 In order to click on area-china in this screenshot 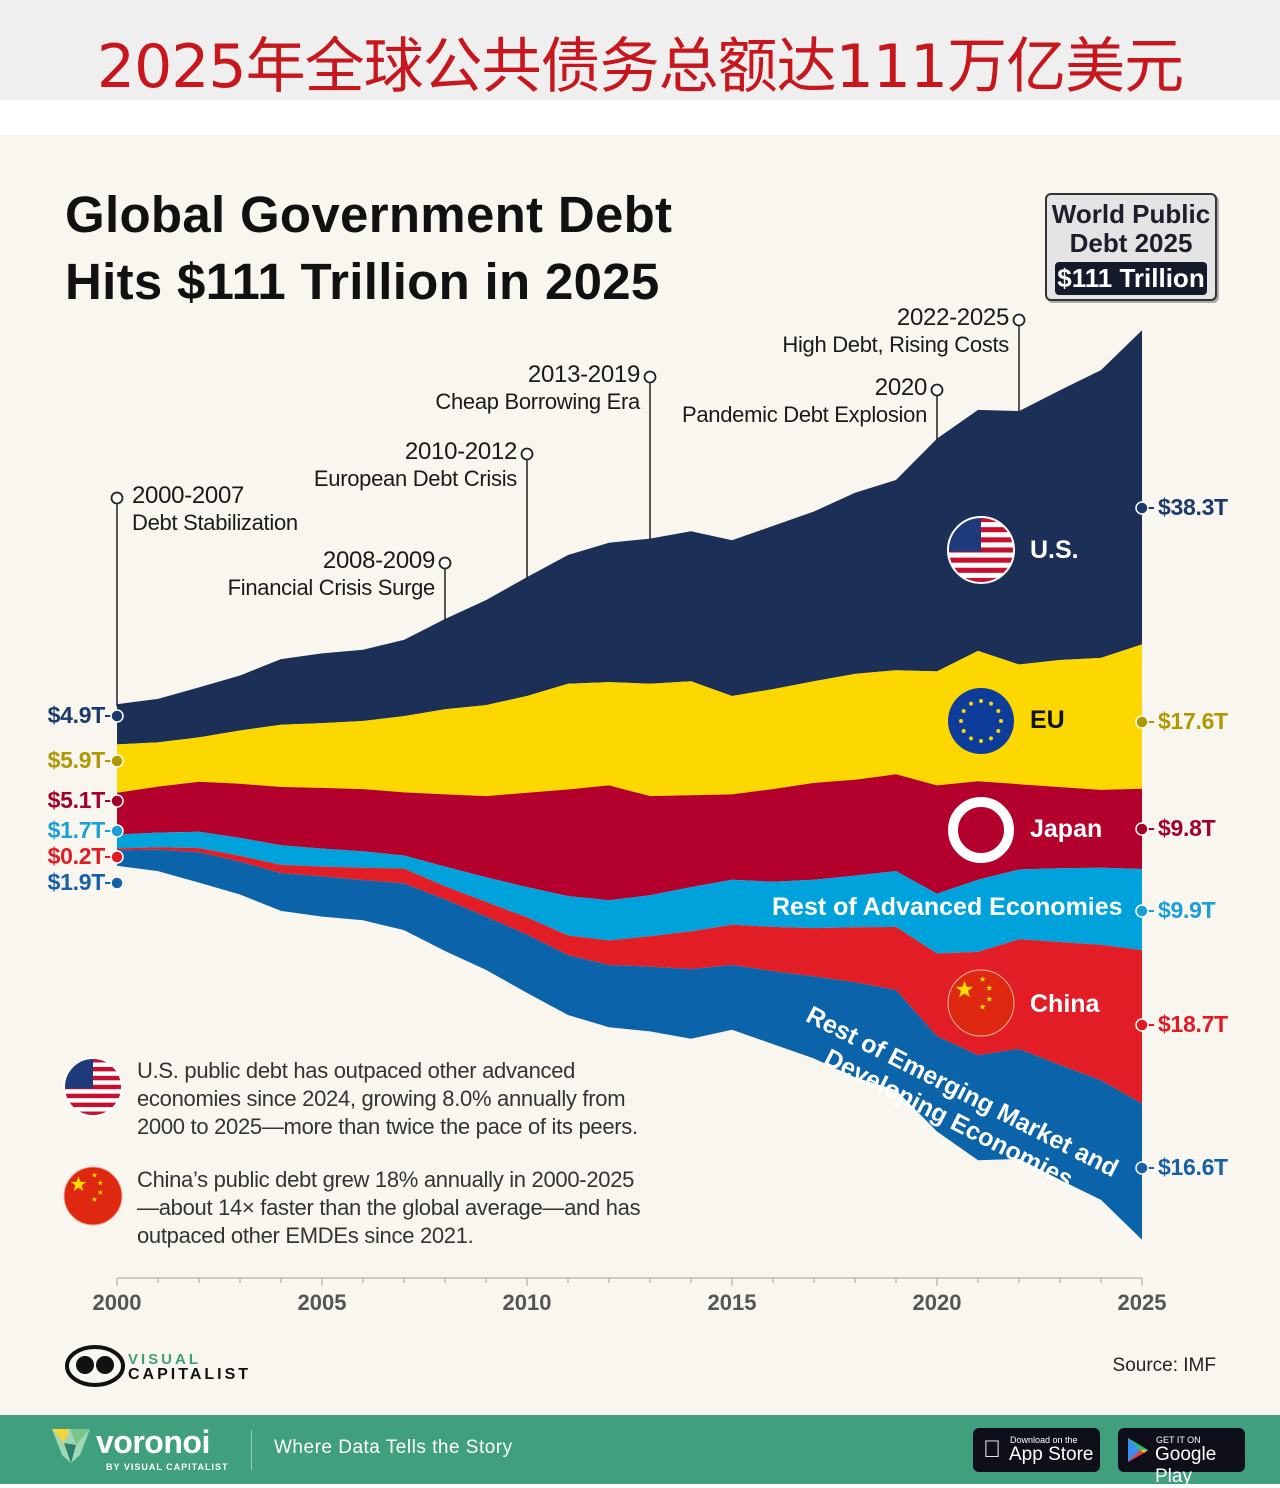, I will do `click(629, 975)`.